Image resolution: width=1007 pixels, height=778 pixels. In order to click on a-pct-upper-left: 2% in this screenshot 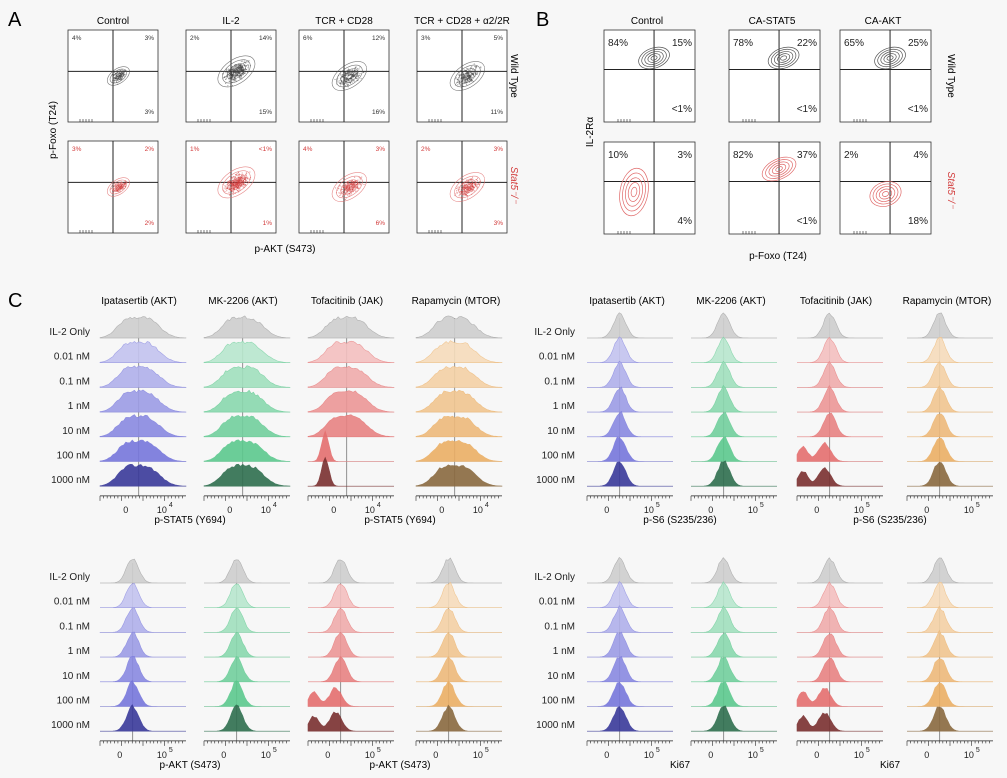, I will do `click(195, 38)`.